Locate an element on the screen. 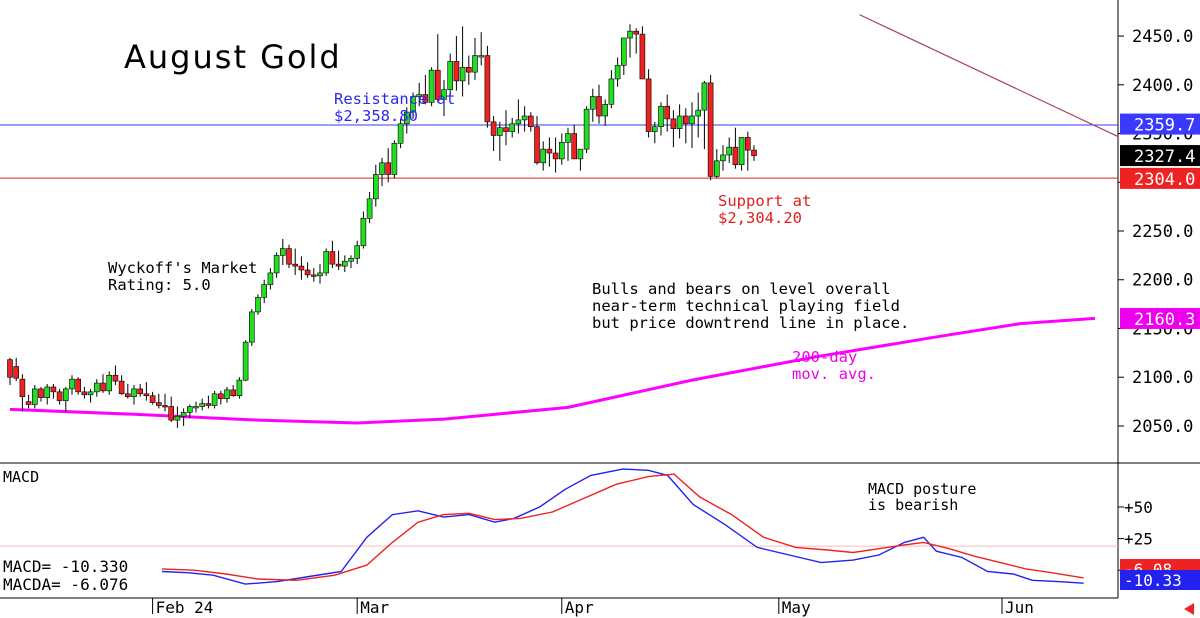 This screenshot has height=618, width=1200. price-badge: 2304.0 is located at coordinates (1160, 178).